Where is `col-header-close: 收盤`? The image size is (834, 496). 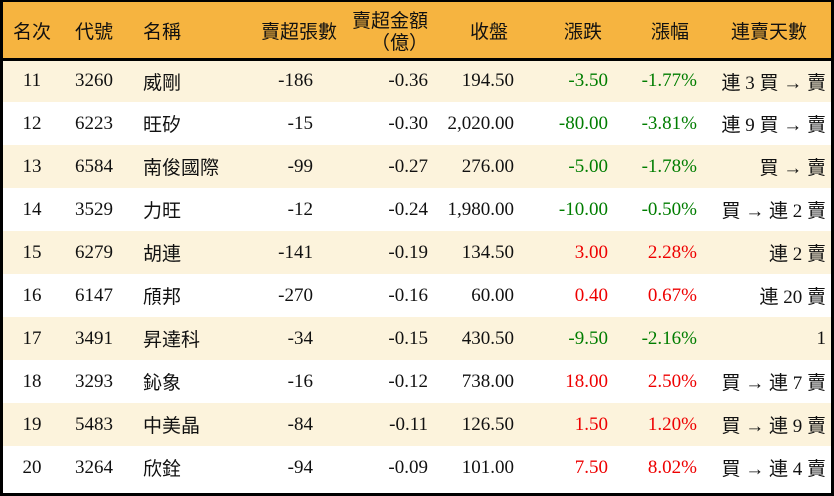 col-header-close: 收盤 is located at coordinates (488, 32).